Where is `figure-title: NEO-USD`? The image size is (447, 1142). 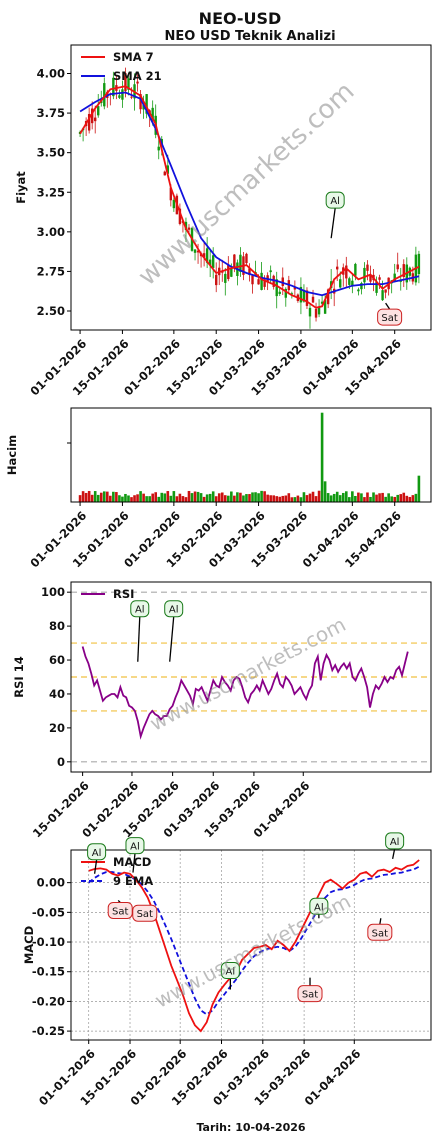 figure-title: NEO-USD is located at coordinates (240, 18).